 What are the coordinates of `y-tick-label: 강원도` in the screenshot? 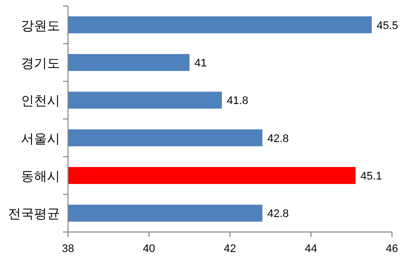 It's located at (40, 25).